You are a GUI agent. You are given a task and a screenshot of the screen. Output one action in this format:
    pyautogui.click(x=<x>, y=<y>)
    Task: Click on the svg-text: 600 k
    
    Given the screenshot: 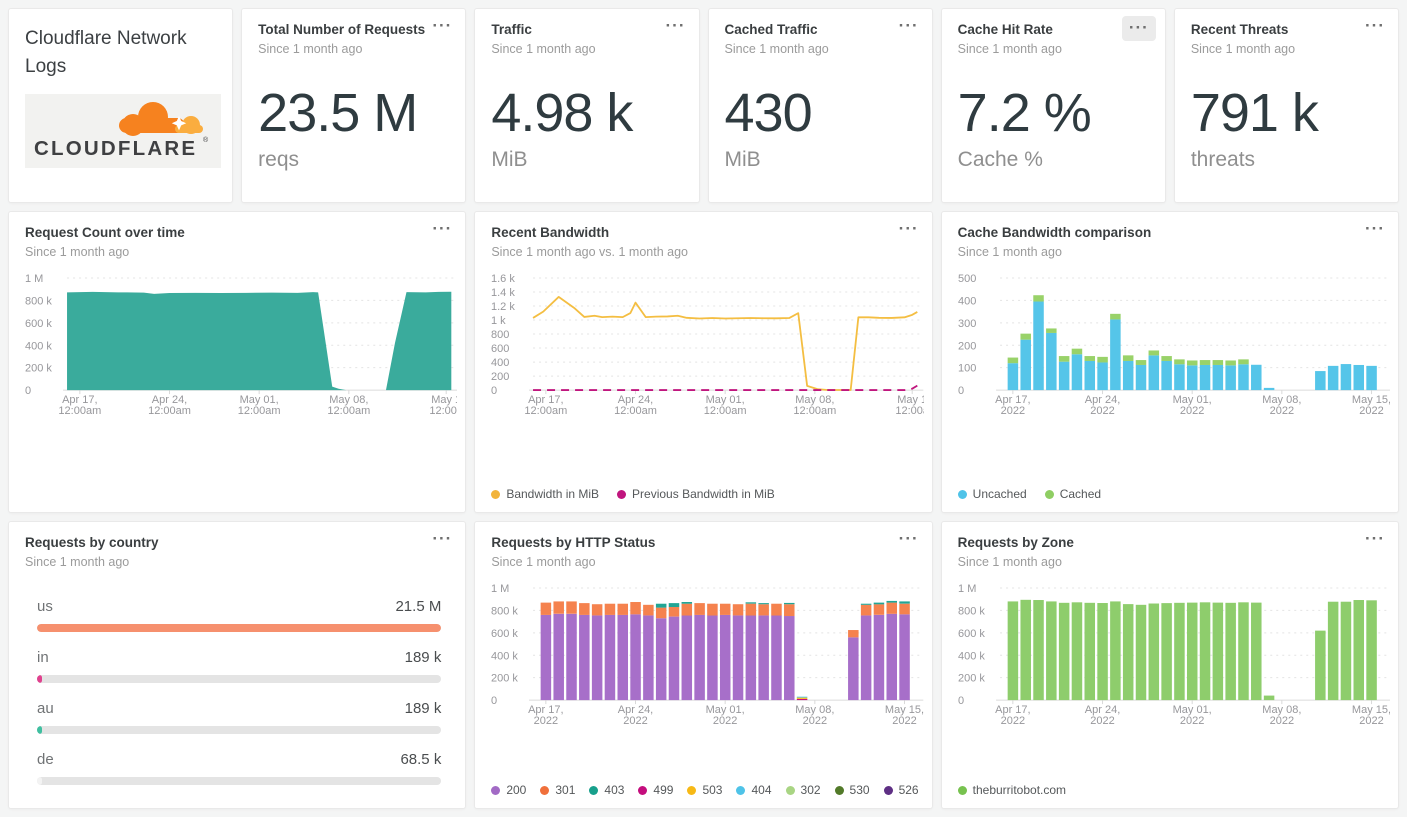 What is the action you would take?
    pyautogui.click(x=38, y=324)
    